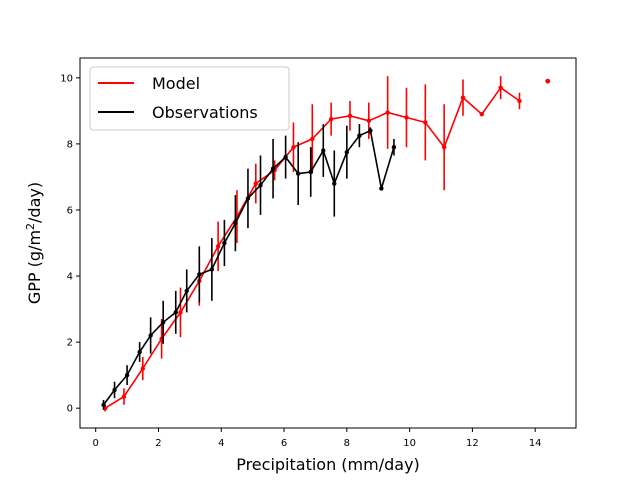 Image resolution: width=640 pixels, height=480 pixels. What do you see at coordinates (347, 443) in the screenshot?
I see `x-tick-label: 8` at bounding box center [347, 443].